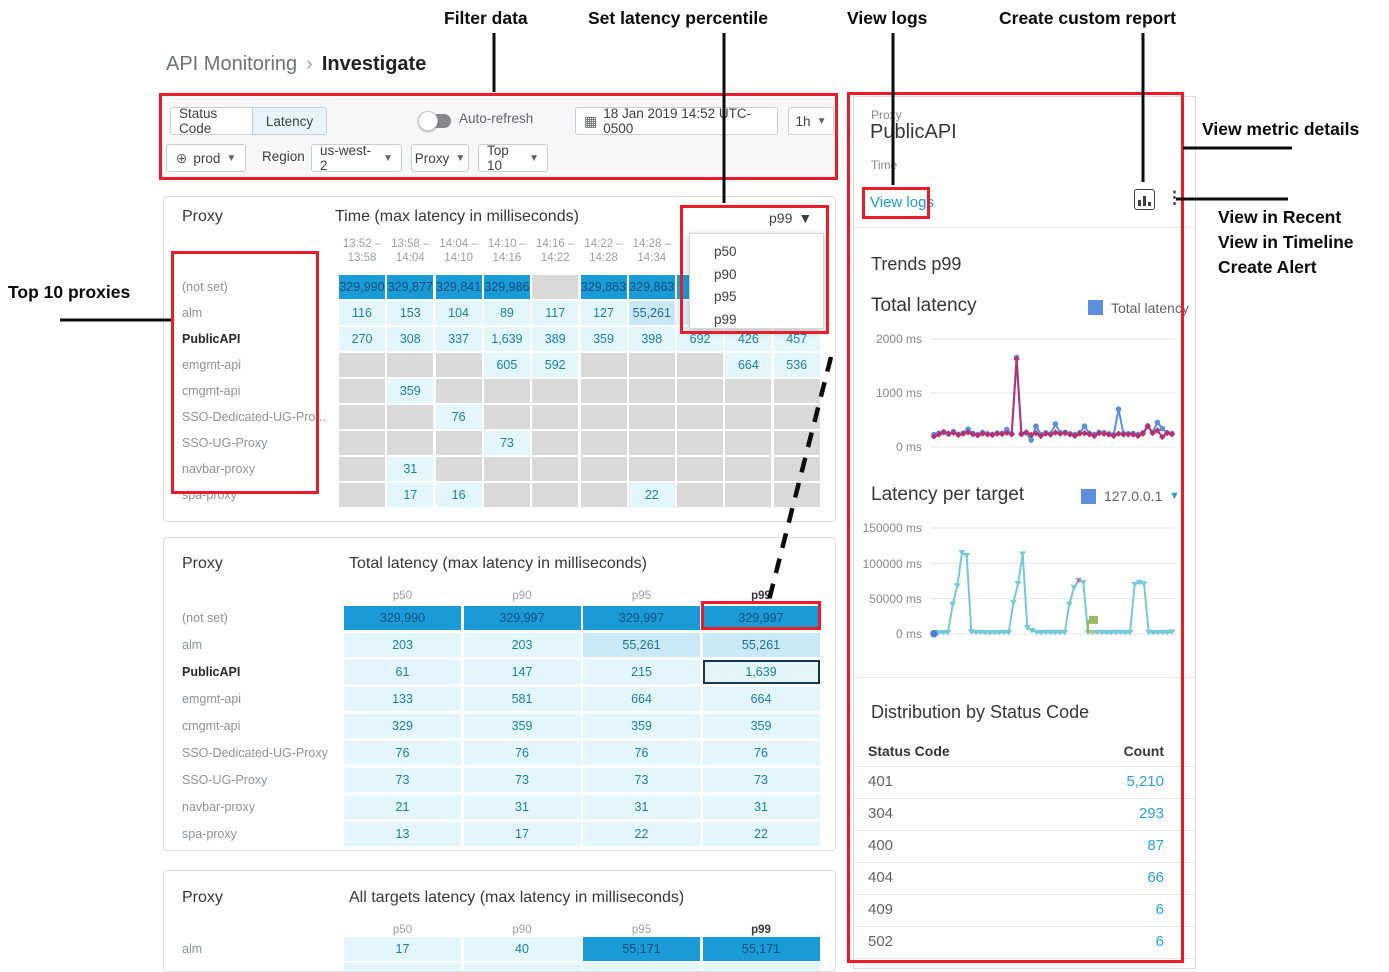 The width and height of the screenshot is (1389, 972). Describe the element at coordinates (902, 202) in the screenshot. I see `view-logs-link: View logs` at that location.